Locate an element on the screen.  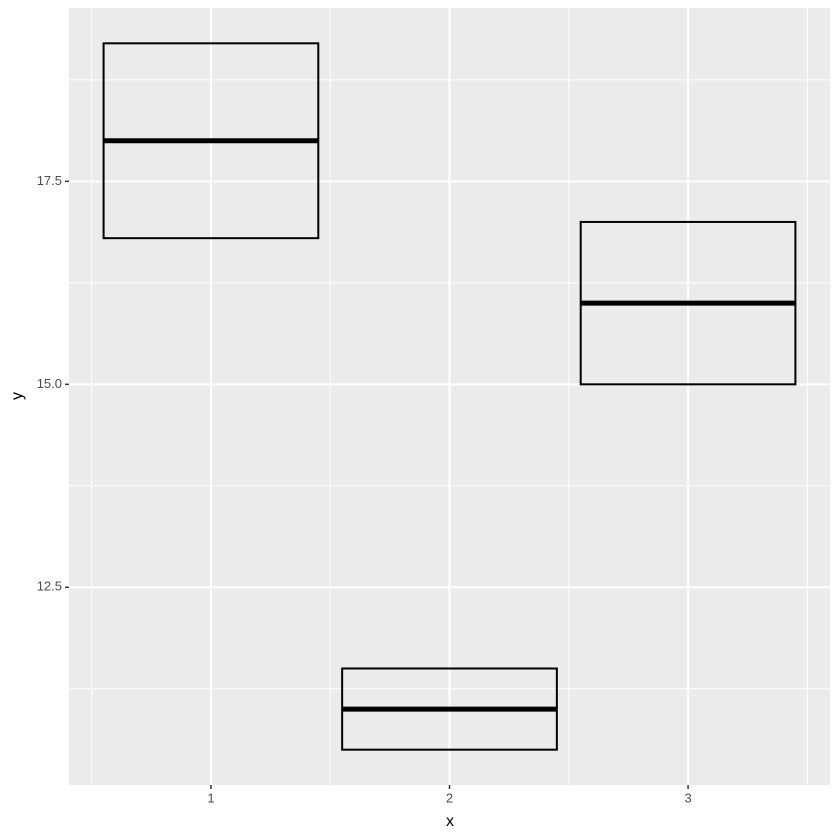
y-tick-label: 17.5 is located at coordinates (49, 180).